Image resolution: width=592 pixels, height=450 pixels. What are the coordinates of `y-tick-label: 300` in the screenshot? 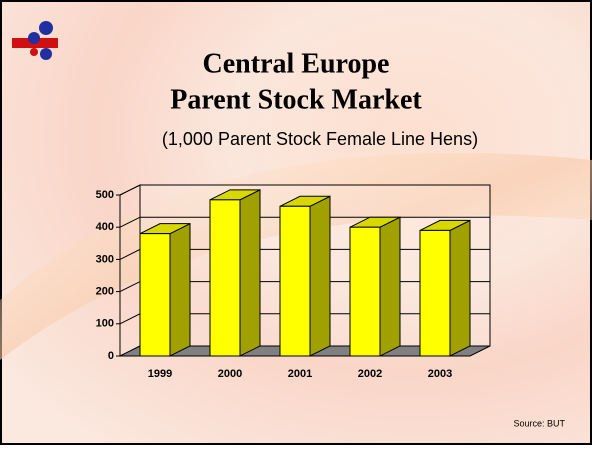 It's located at (105, 259).